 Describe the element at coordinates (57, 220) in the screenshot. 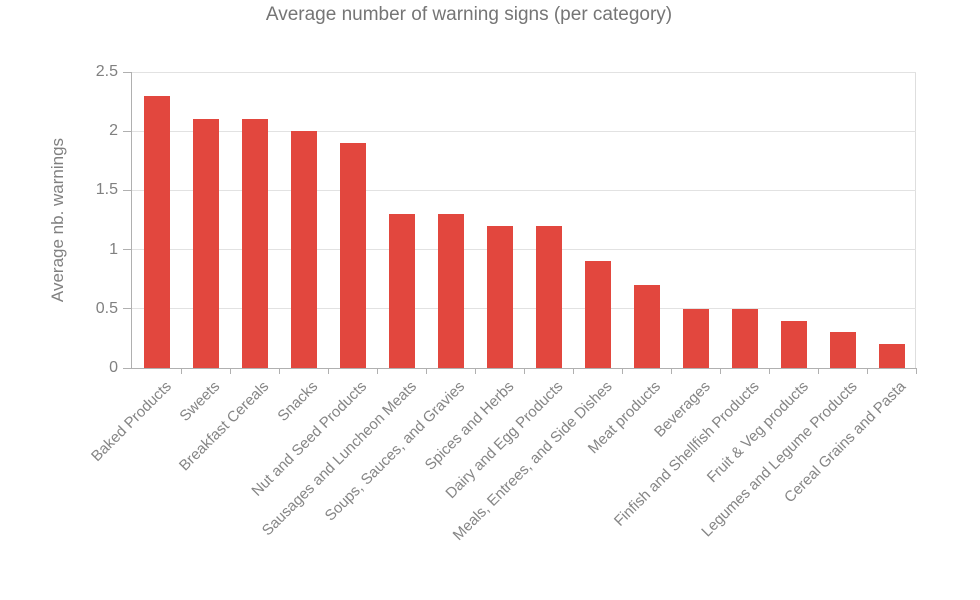

I see `y-axis-title: Average nb. warnings` at that location.